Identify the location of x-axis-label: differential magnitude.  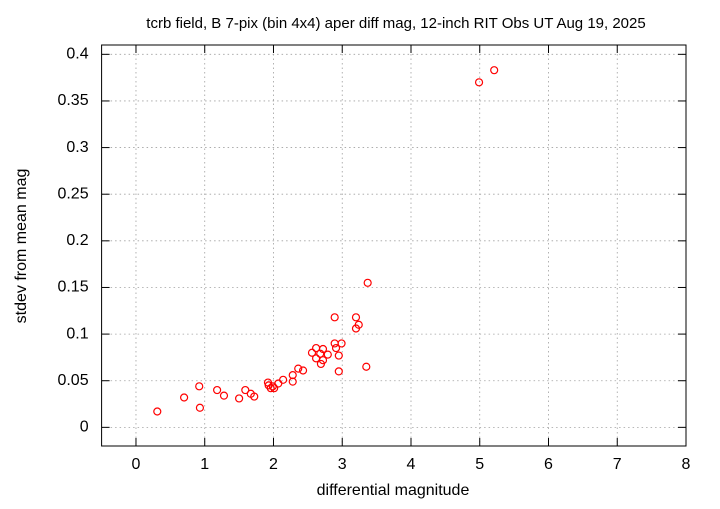
(393, 490).